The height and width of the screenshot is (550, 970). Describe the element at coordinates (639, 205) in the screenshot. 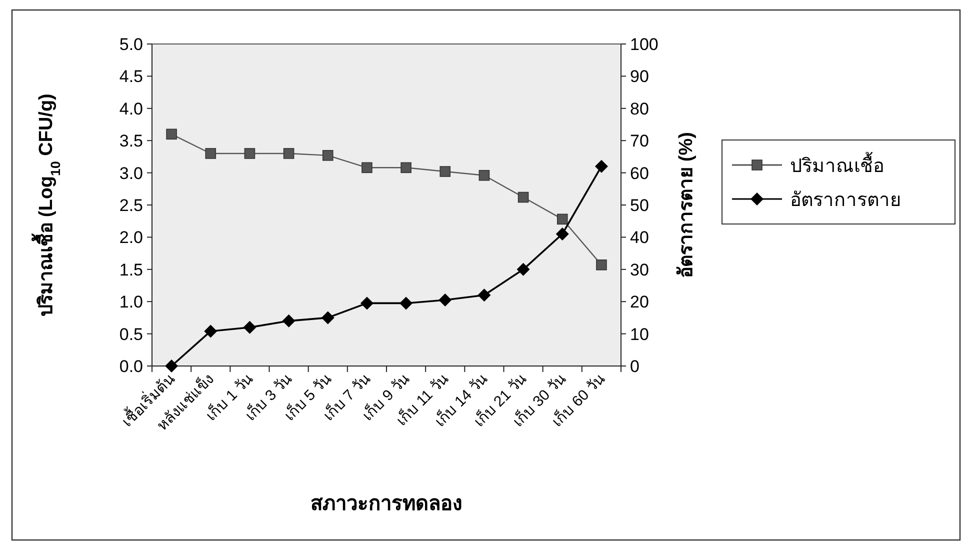

I see `y2-tick-label: 50` at that location.